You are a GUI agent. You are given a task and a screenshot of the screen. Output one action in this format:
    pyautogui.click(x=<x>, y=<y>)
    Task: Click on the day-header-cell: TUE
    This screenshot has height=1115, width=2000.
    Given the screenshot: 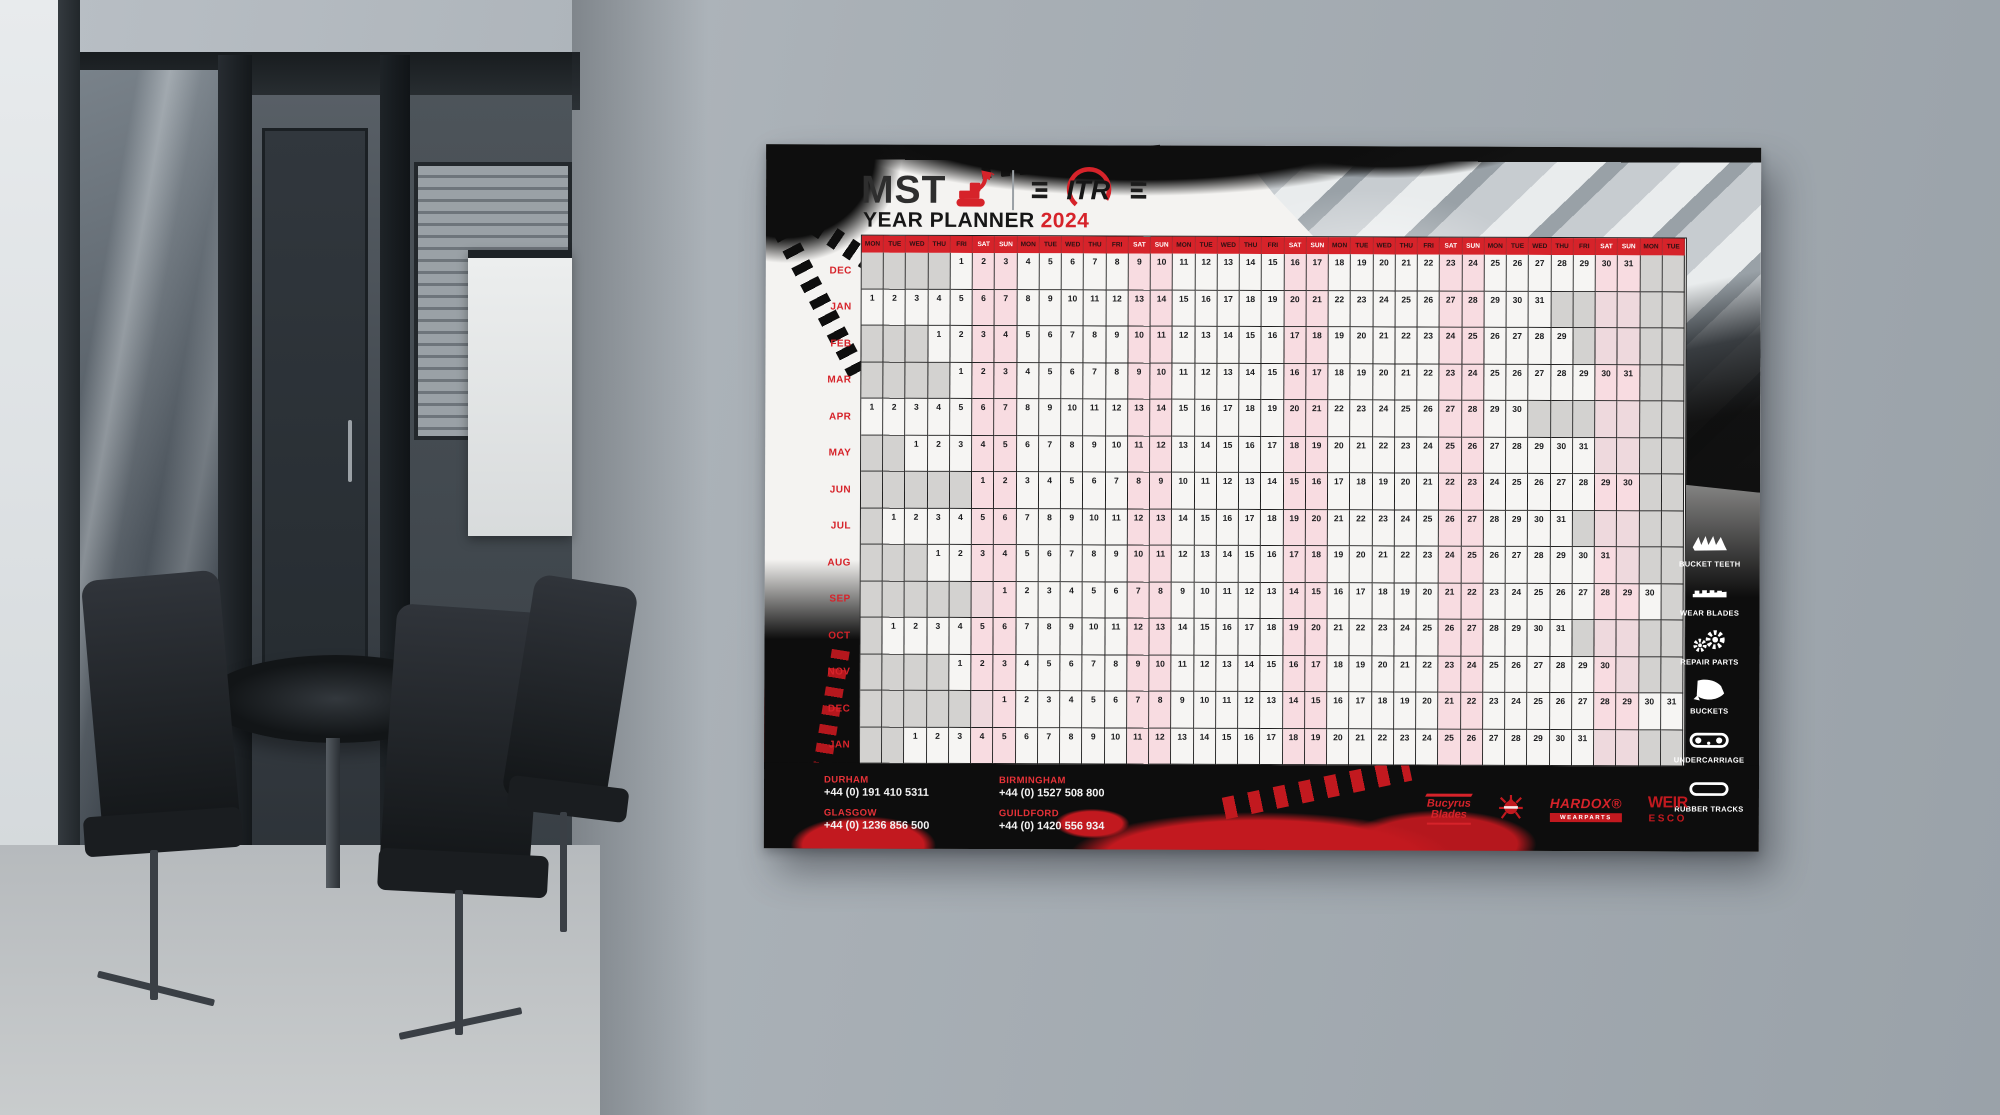 What is the action you would take?
    pyautogui.click(x=1051, y=245)
    